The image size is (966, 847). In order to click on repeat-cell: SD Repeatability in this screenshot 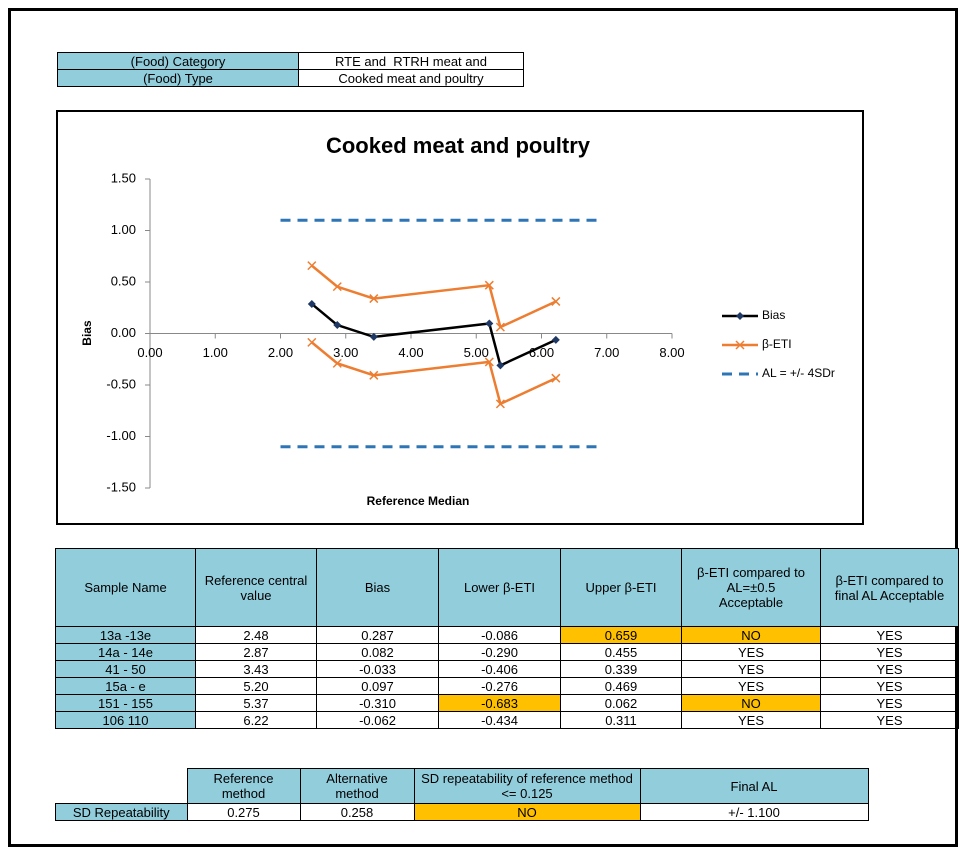, I will do `click(121, 812)`.